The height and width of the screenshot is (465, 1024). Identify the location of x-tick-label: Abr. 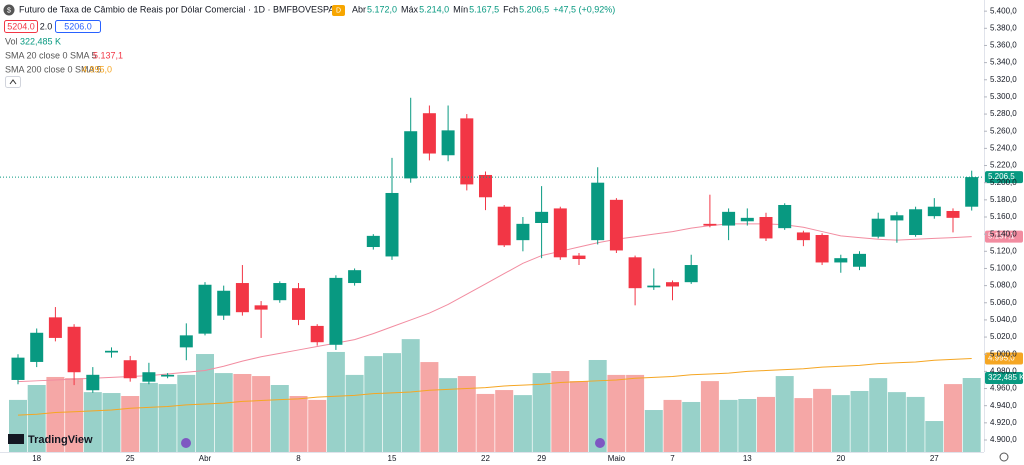
(205, 458).